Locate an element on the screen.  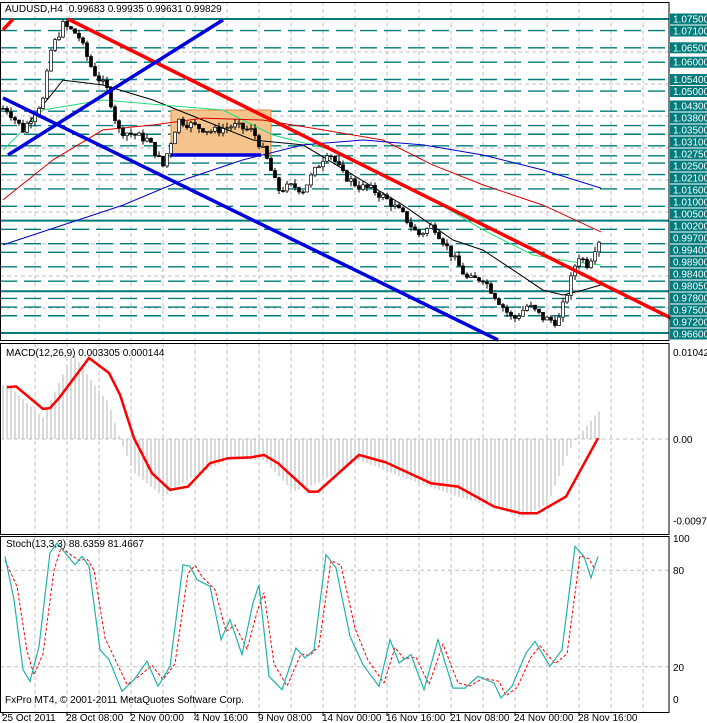
price-label: 1.02750 is located at coordinates (690, 155).